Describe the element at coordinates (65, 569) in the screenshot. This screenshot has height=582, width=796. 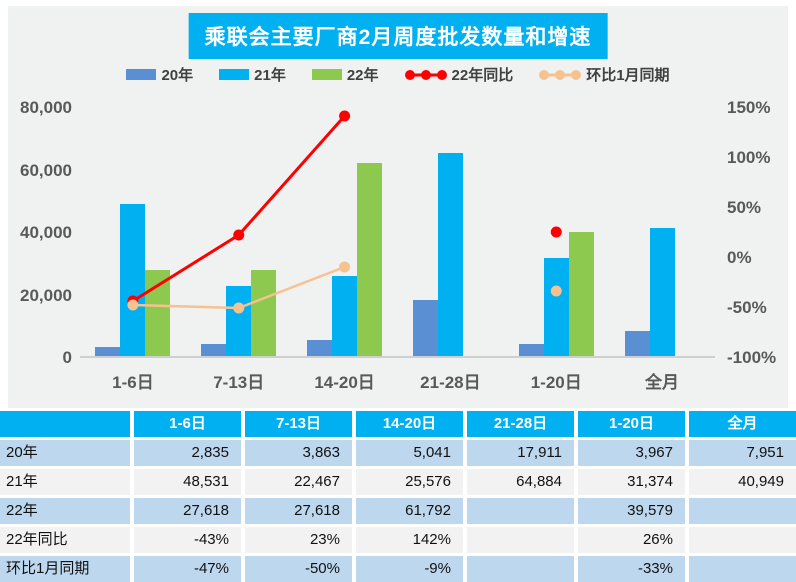
I see `table-row-label-环比1月同期: 环比1月同期` at that location.